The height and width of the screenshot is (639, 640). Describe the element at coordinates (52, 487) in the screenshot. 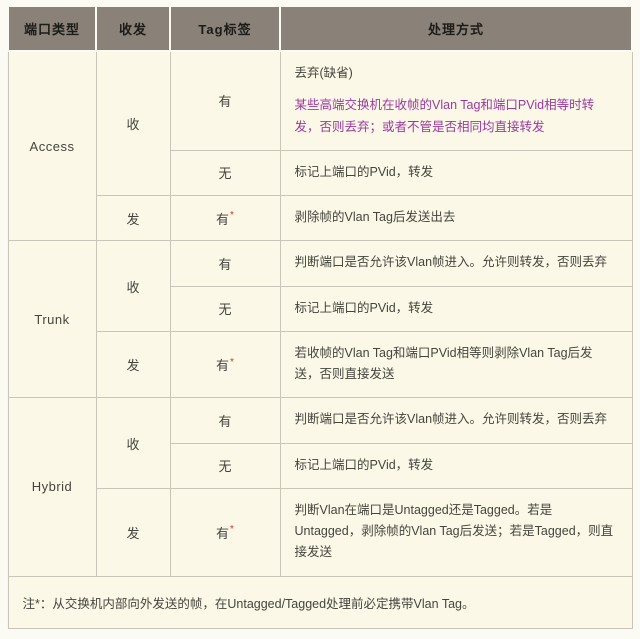

I see `port-type-cell: Hybrid` at that location.